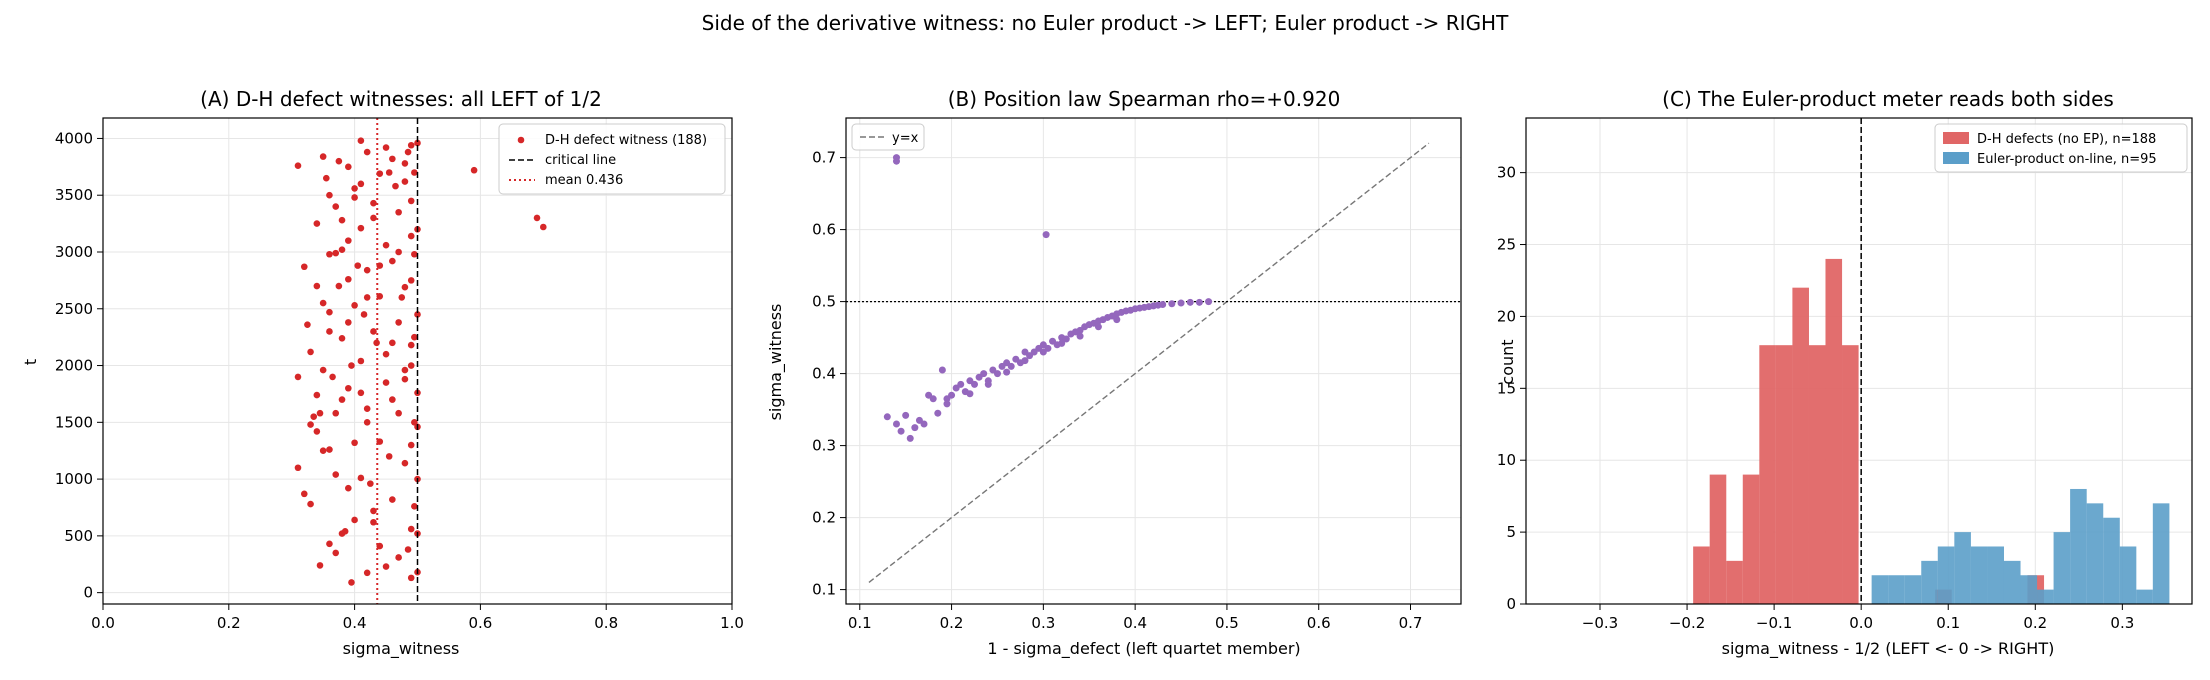 This screenshot has width=2210, height=680. Describe the element at coordinates (1687, 623) in the screenshot. I see `panel-c-xtick-label: −0.2` at that location.